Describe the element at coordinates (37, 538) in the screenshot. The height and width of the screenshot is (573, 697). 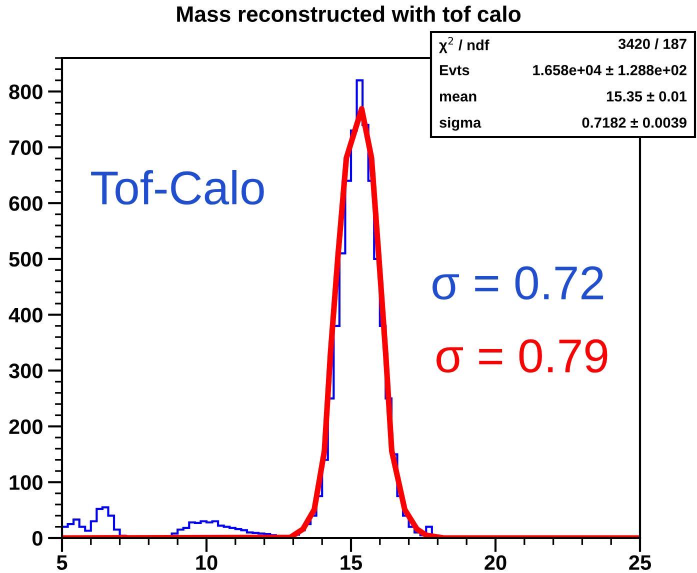
I see `y-tick-label: 0` at that location.